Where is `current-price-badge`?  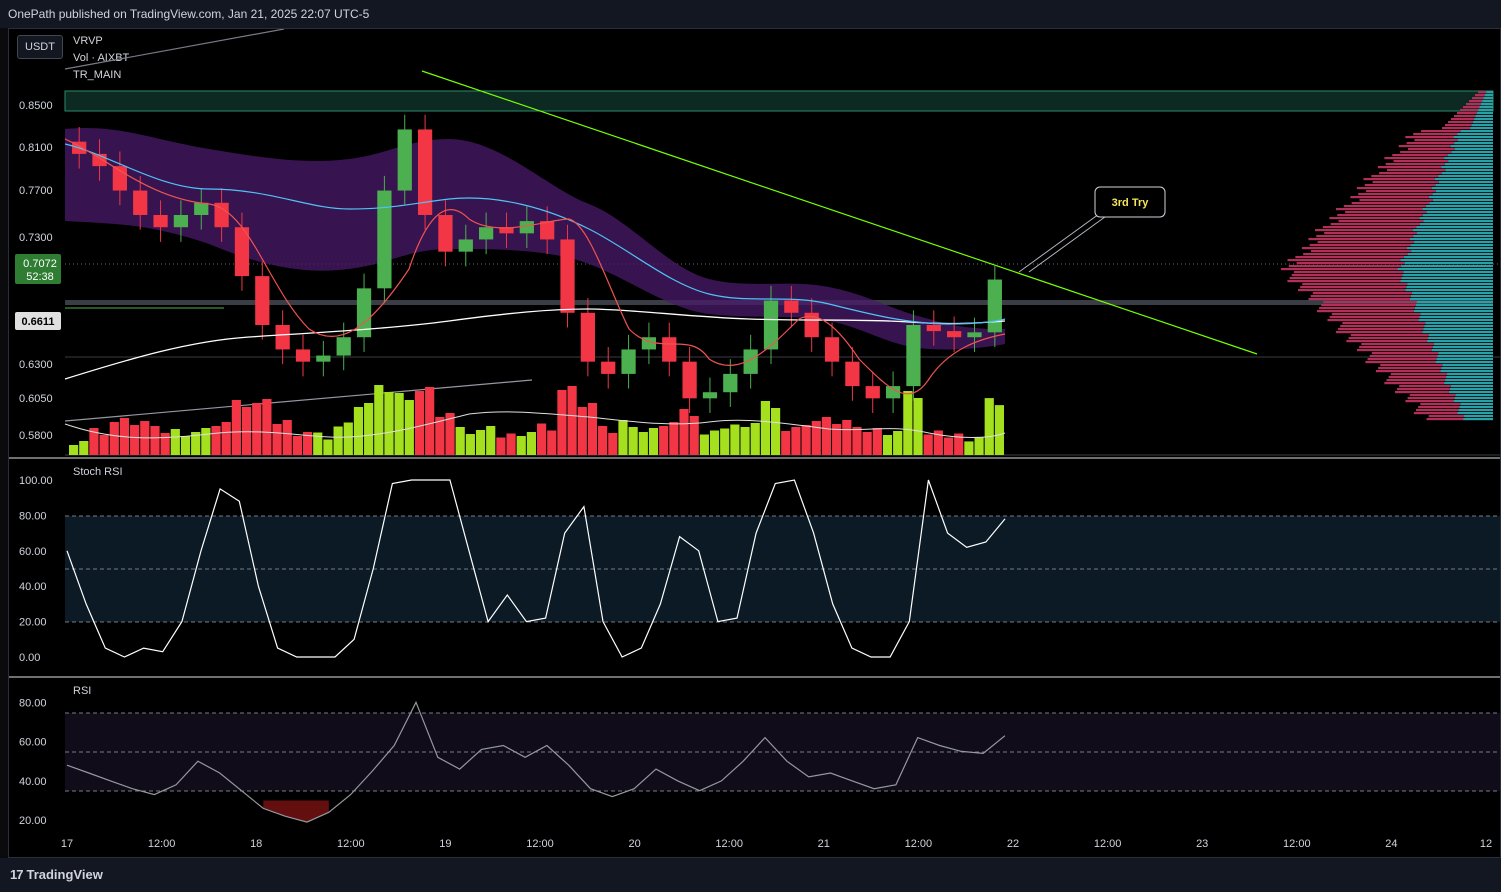
current-price-badge is located at coordinates (38, 269).